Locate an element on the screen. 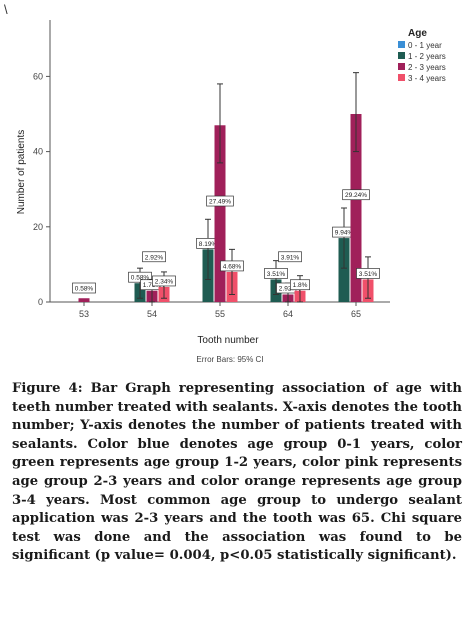 This screenshot has width=474, height=644. x-axis-label: Tooth number is located at coordinates (228, 340).